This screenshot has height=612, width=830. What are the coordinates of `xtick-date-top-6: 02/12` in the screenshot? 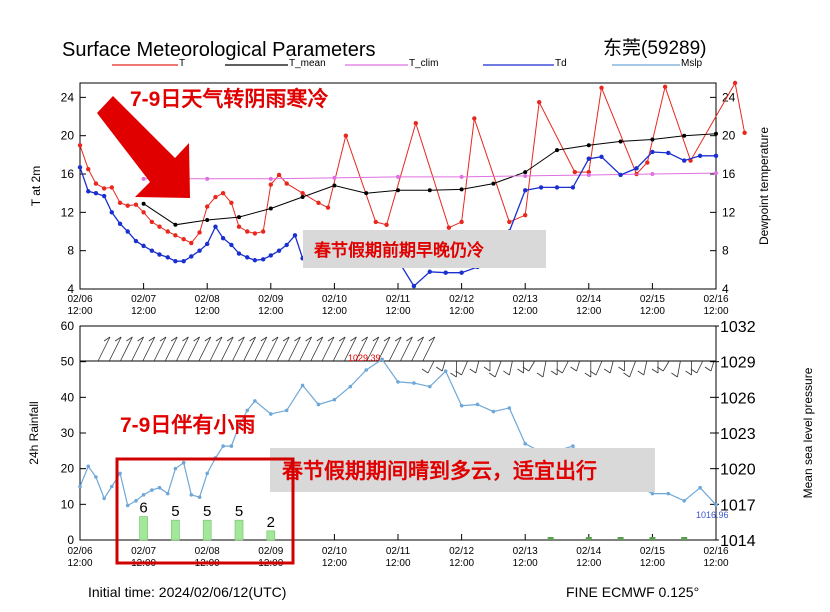 It's located at (461, 299).